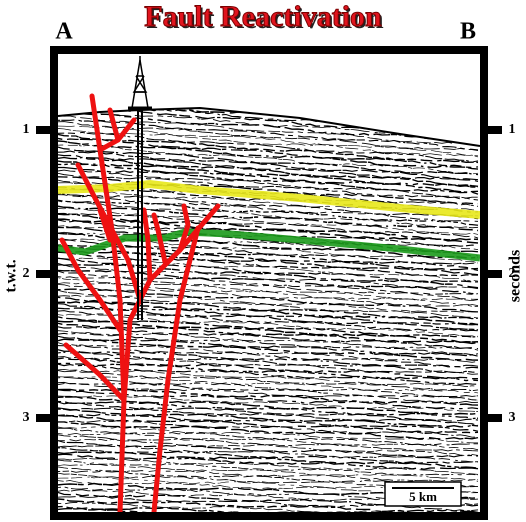  What do you see at coordinates (423, 496) in the screenshot?
I see `scale-label: 5 km` at bounding box center [423, 496].